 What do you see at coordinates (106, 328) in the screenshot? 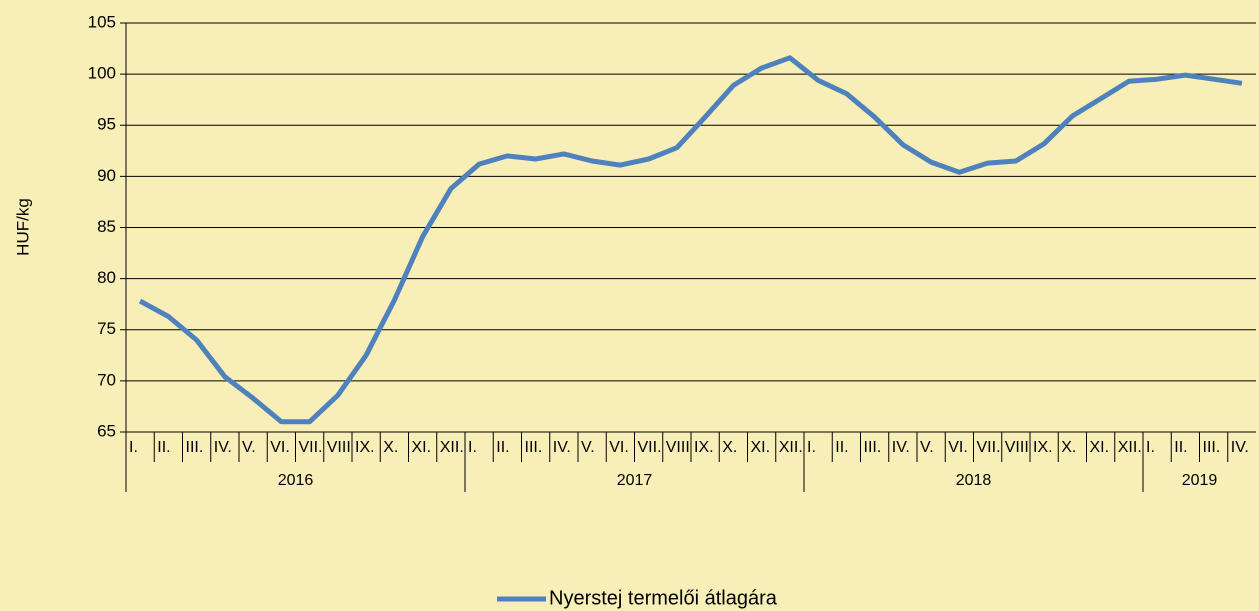
I see `y-tick-label: 75` at bounding box center [106, 328].